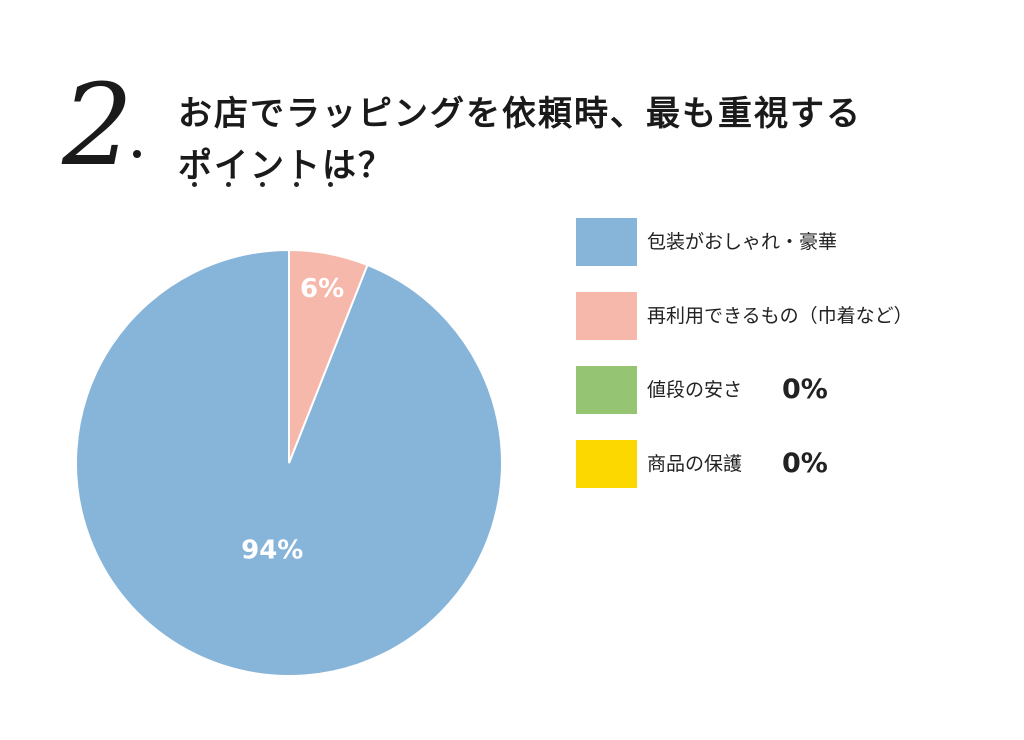  Describe the element at coordinates (695, 390) in the screenshot. I see `legend-label: 値段の安さ` at that location.